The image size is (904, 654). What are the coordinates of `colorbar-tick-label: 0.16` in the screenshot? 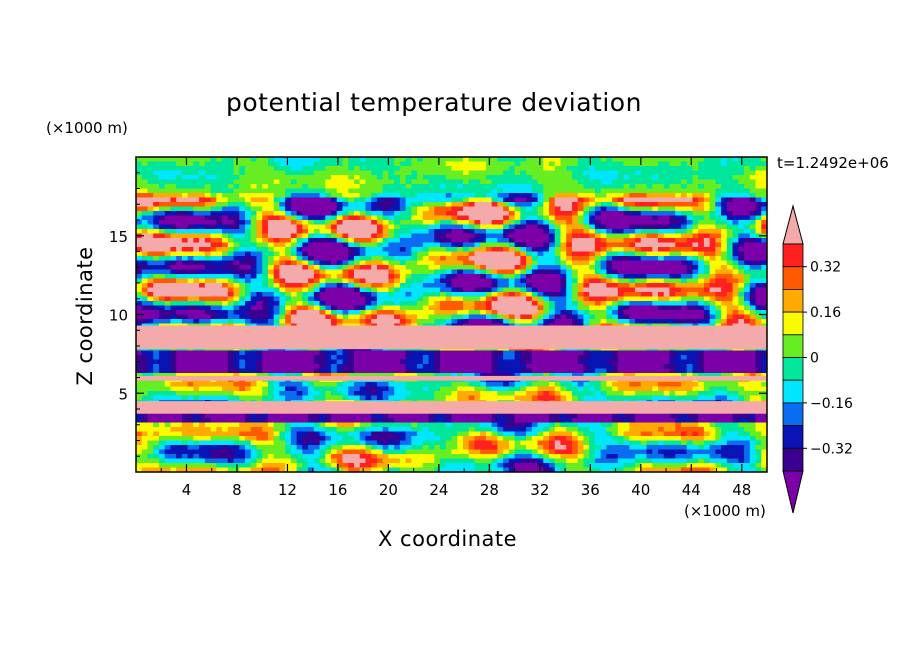 It's located at (825, 313).